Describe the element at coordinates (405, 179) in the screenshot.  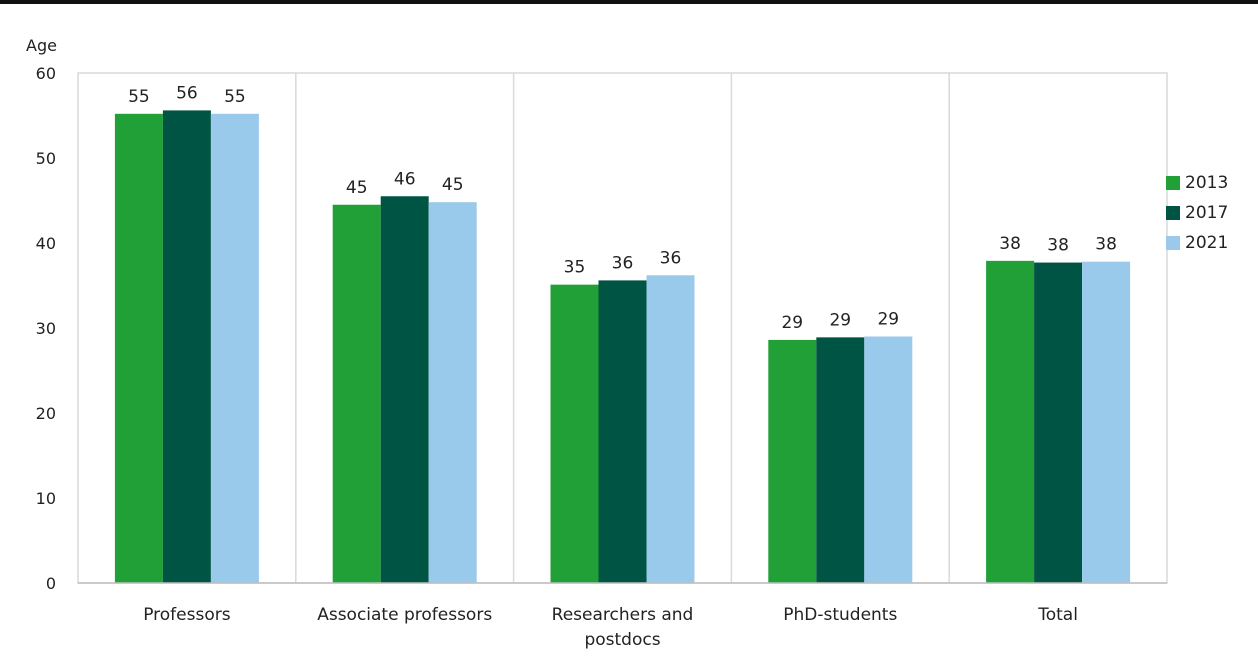
I see `data-label: 46` at that location.